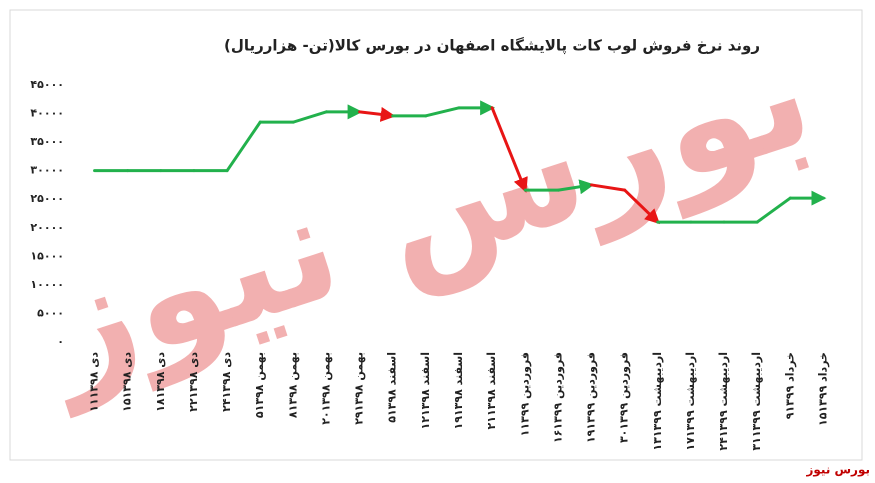 Image resolution: width=875 pixels, height=483 pixels. I want to click on x-tick-label: ۲۱اسفند ۱۳۹۸, so click(491, 390).